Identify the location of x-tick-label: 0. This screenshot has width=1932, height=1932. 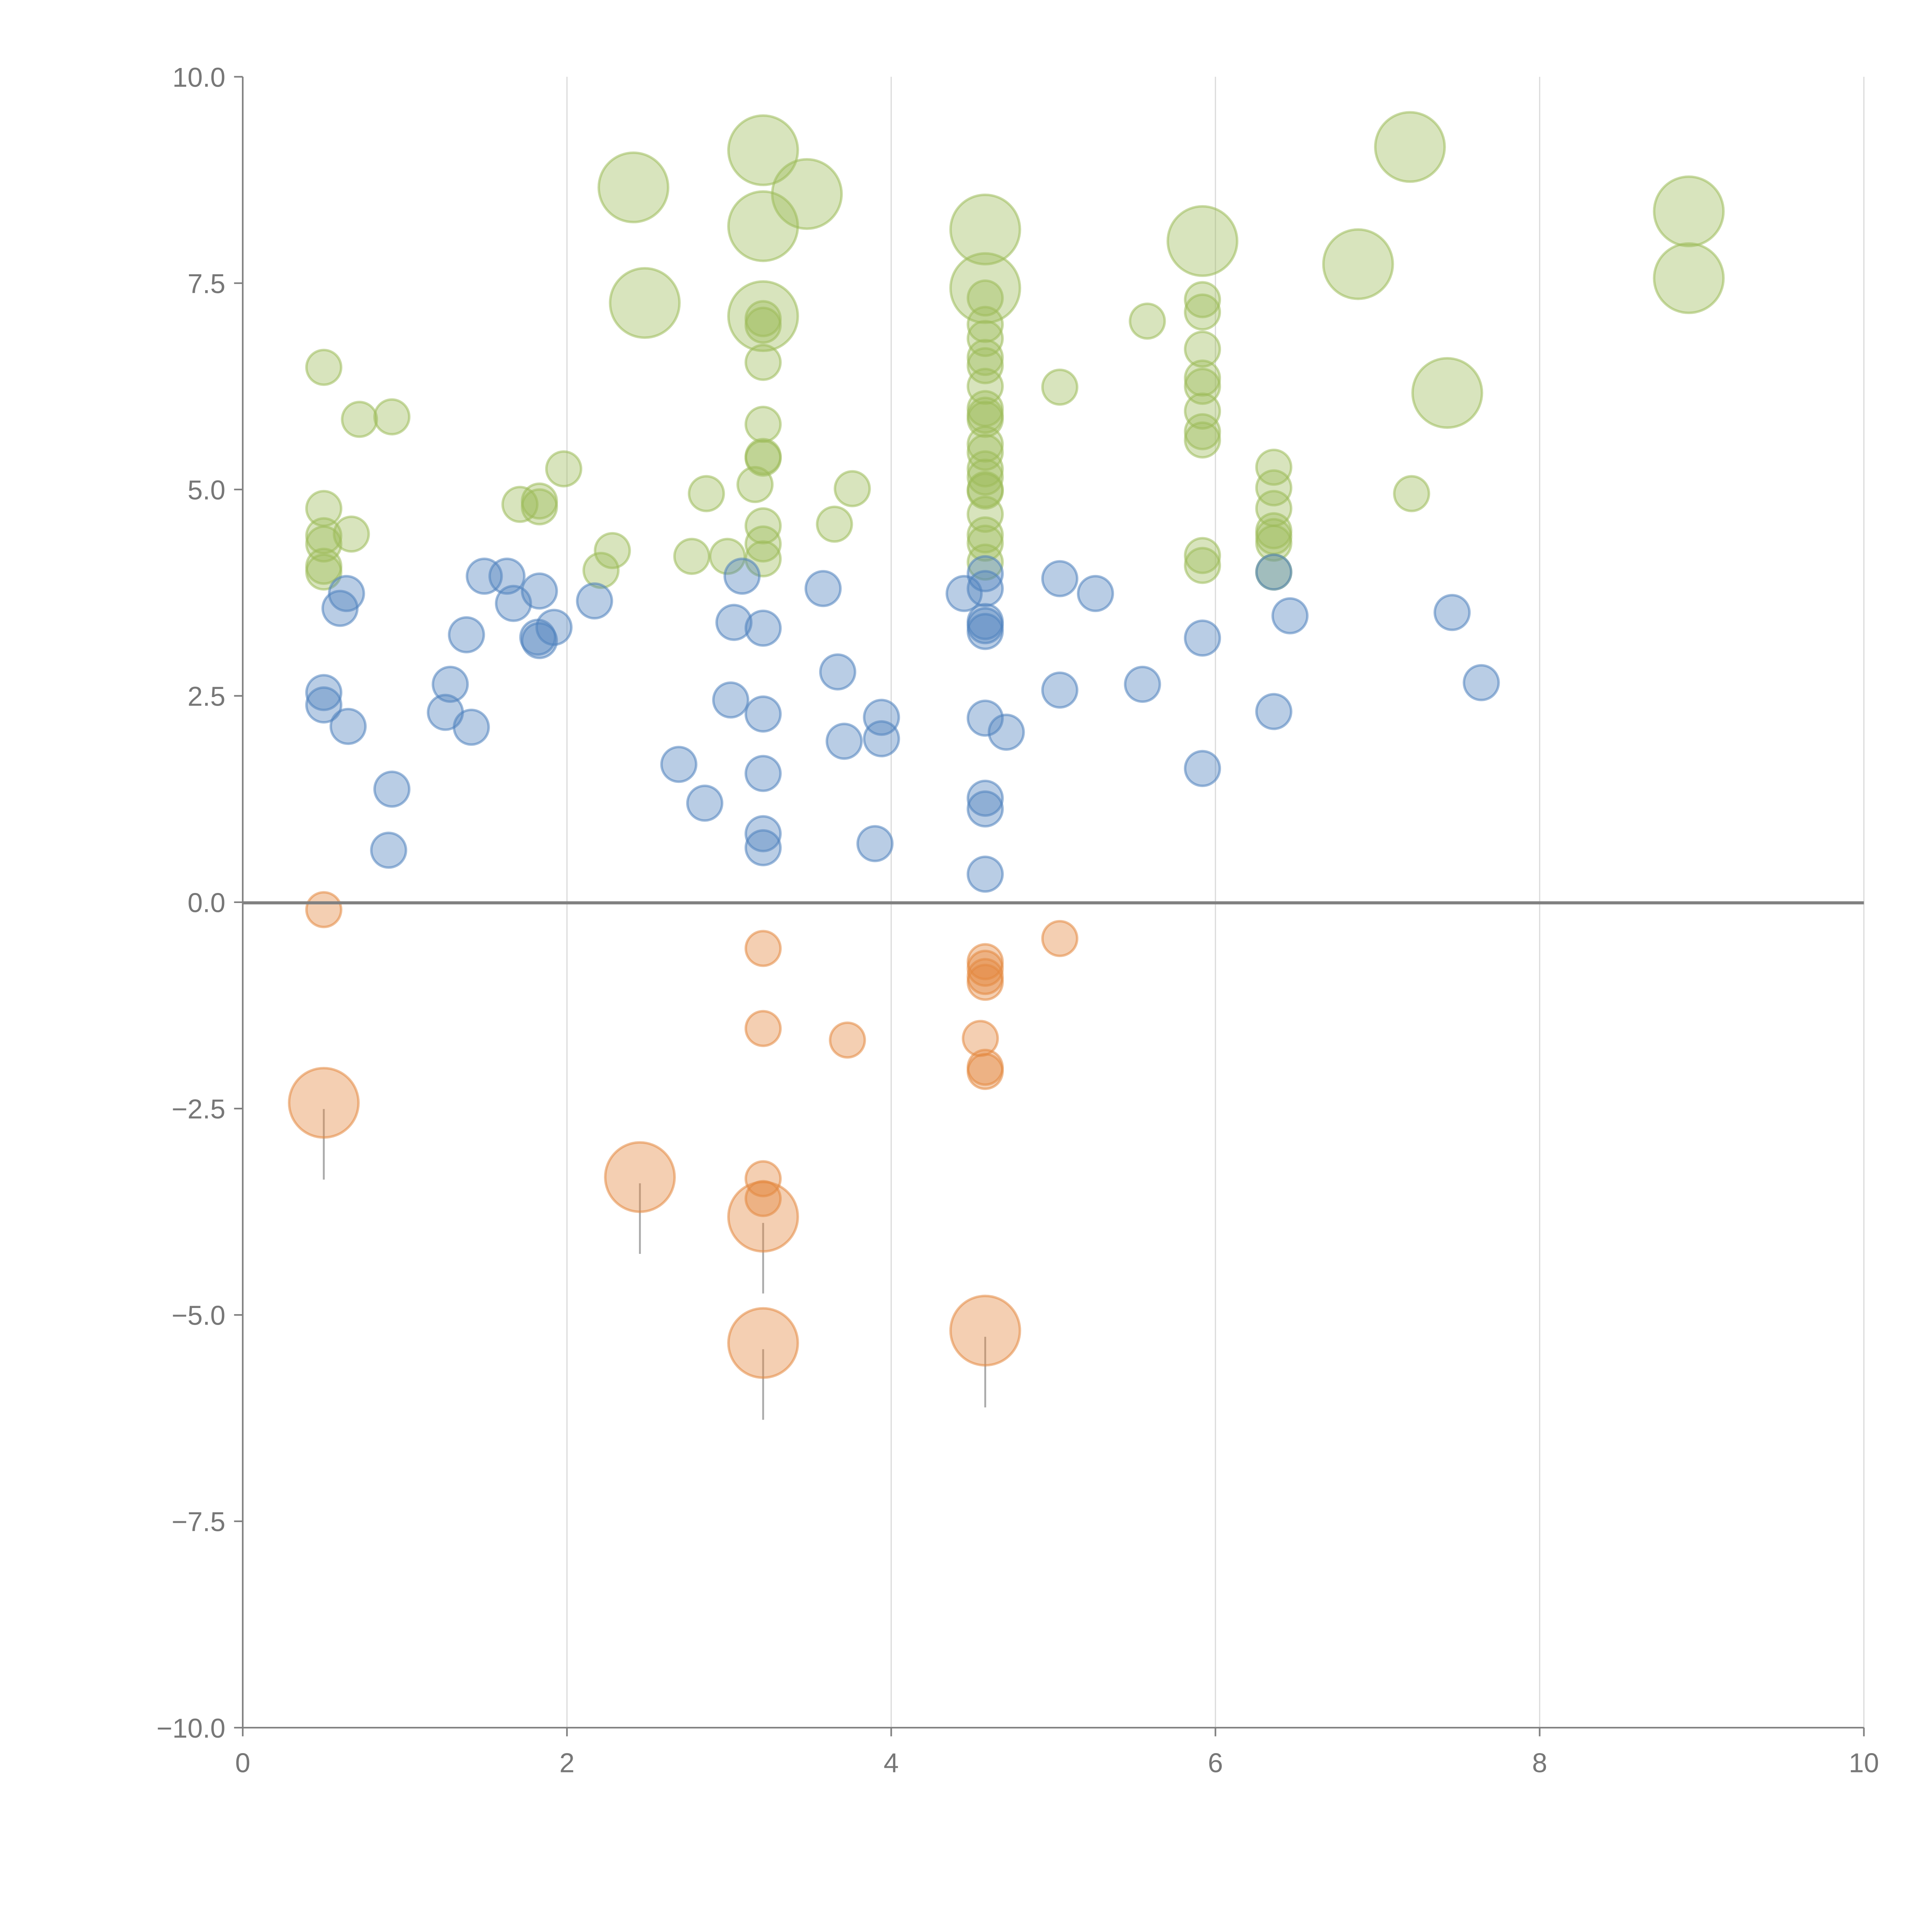
(243, 1763).